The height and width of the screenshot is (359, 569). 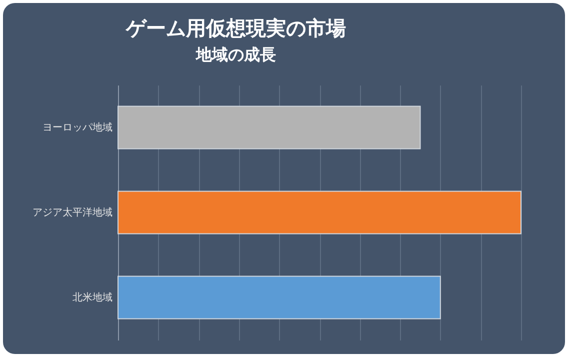 I want to click on chart-title: ゲーム用仮想現実の市場, so click(x=235, y=28).